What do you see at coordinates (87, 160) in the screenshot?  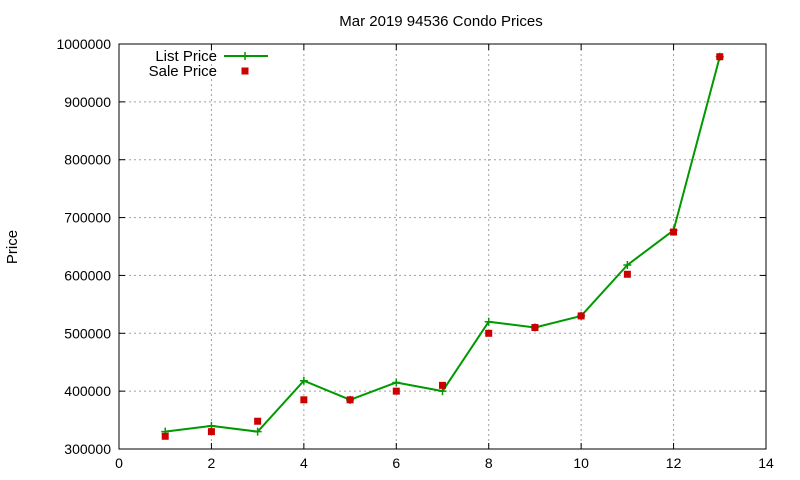 I see `y-tick-label: 800000` at bounding box center [87, 160].